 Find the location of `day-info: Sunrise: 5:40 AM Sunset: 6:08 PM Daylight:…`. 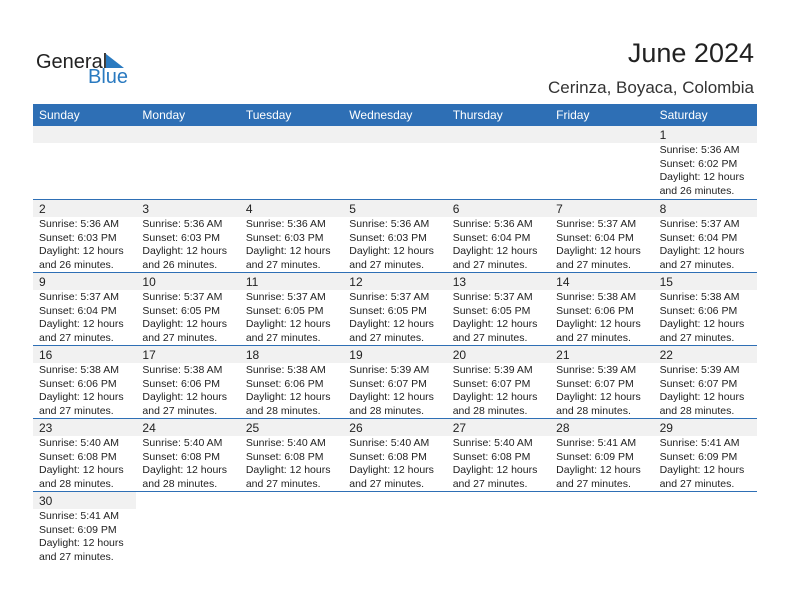

day-info: Sunrise: 5:40 AM Sunset: 6:08 PM Daylight:… is located at coordinates (187, 463).